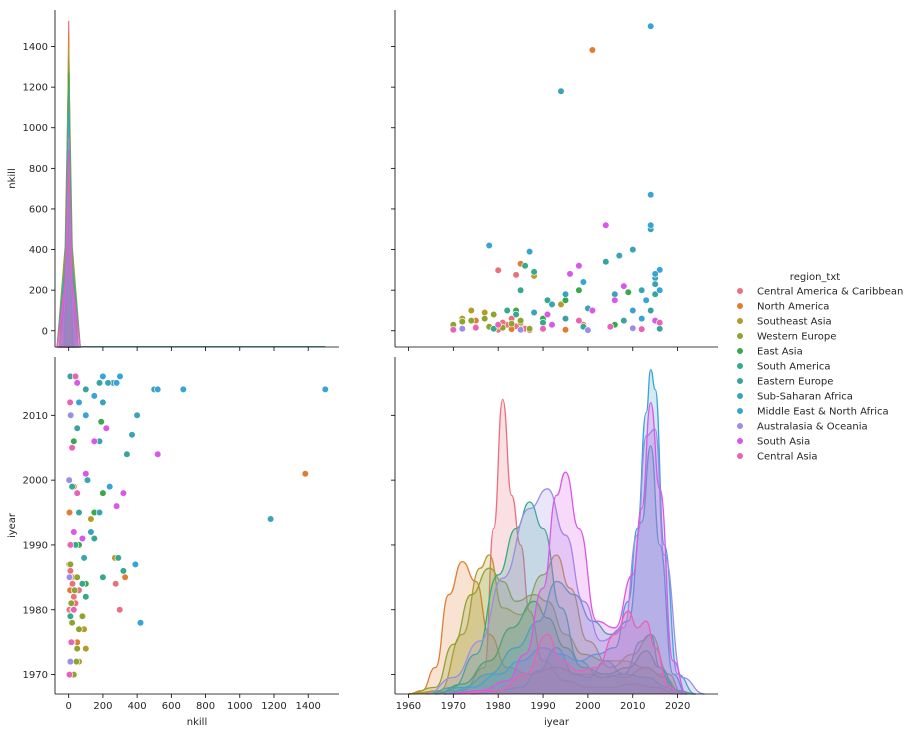 The height and width of the screenshot is (733, 911). What do you see at coordinates (823, 412) in the screenshot?
I see `legend-label: Middle East & North Africa` at bounding box center [823, 412].